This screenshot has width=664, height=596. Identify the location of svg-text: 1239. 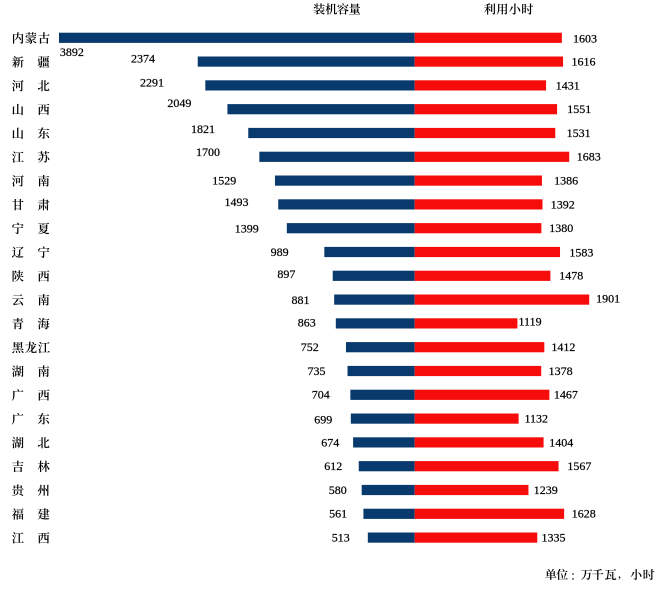
(546, 490).